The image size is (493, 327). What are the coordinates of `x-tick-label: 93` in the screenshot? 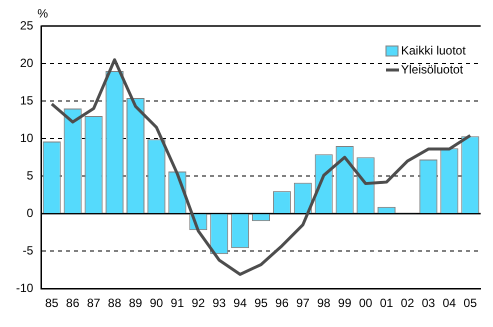 It's located at (219, 303).